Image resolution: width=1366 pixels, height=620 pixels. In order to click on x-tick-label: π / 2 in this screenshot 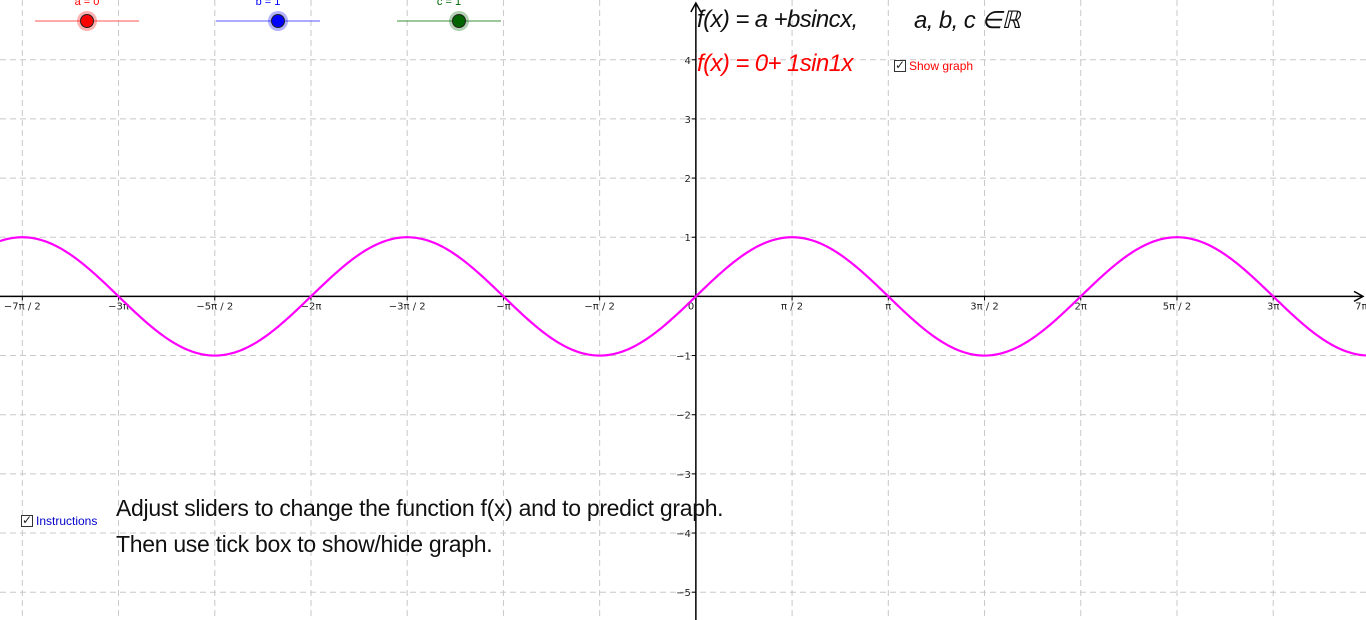, I will do `click(792, 306)`.